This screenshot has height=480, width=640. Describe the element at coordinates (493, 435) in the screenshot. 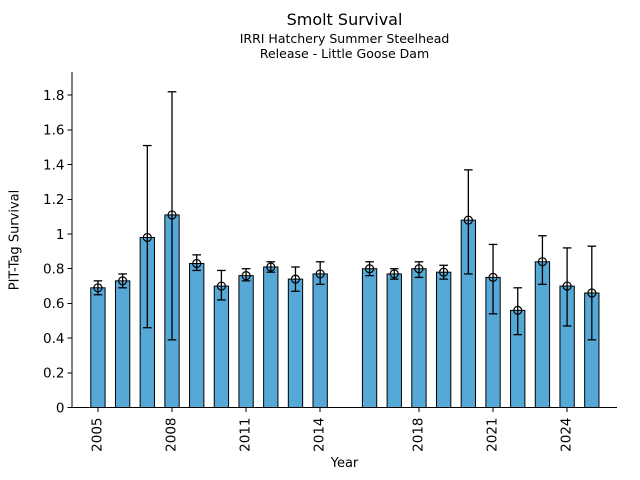

I see `x-tick-label: 2021` at that location.